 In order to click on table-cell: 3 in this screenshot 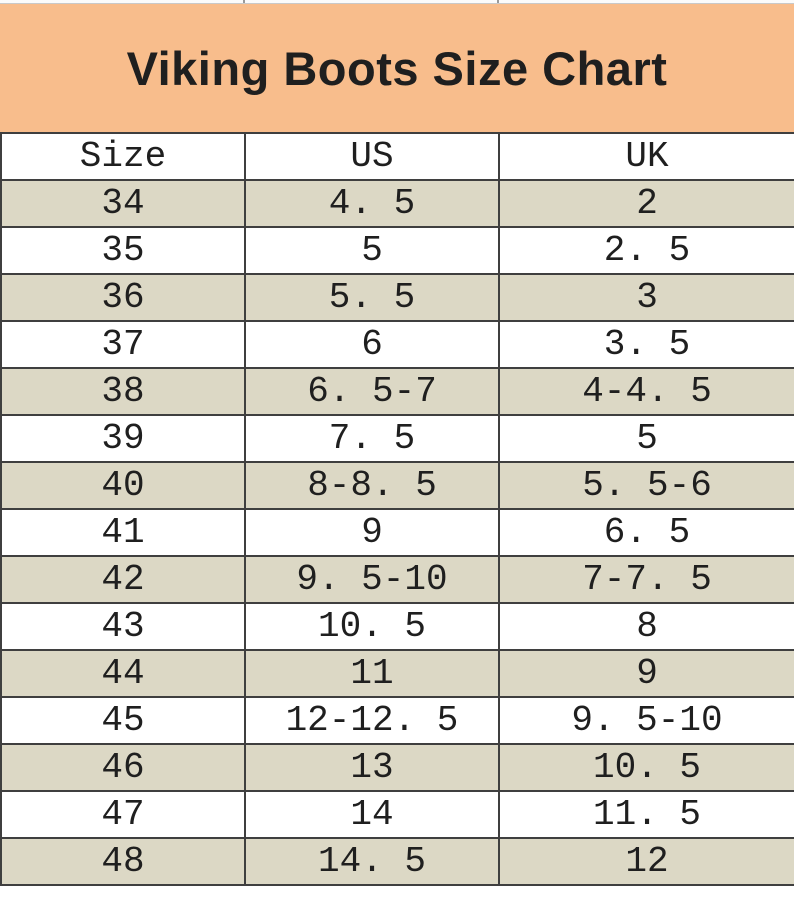, I will do `click(646, 297)`.